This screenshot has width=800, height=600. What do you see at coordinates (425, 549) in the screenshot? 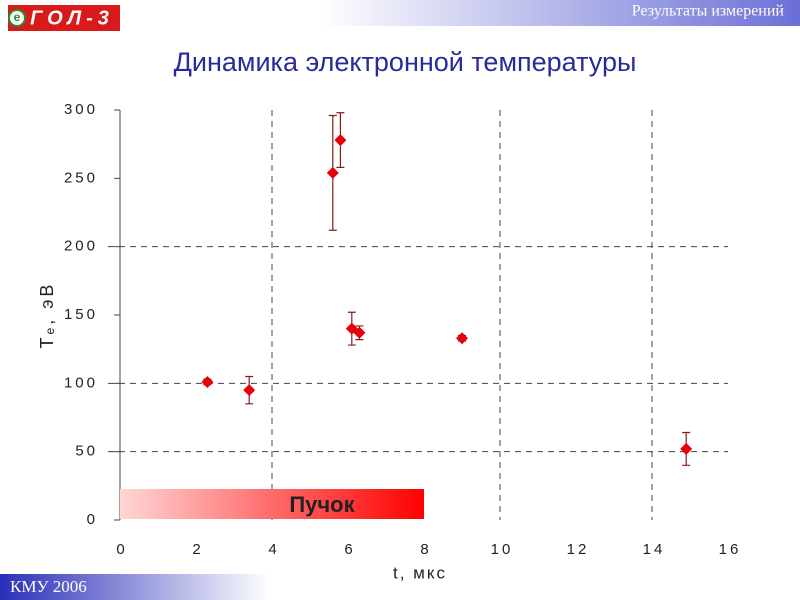
I see `x-tick-label: 8` at bounding box center [425, 549].